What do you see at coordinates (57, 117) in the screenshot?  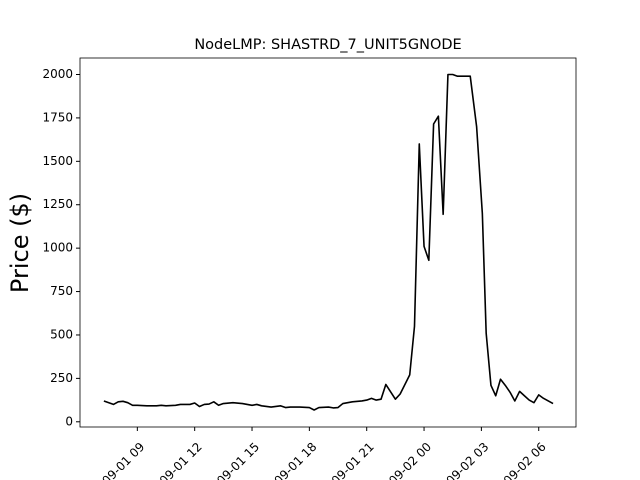 I see `y-tick-label: 1750` at bounding box center [57, 117].